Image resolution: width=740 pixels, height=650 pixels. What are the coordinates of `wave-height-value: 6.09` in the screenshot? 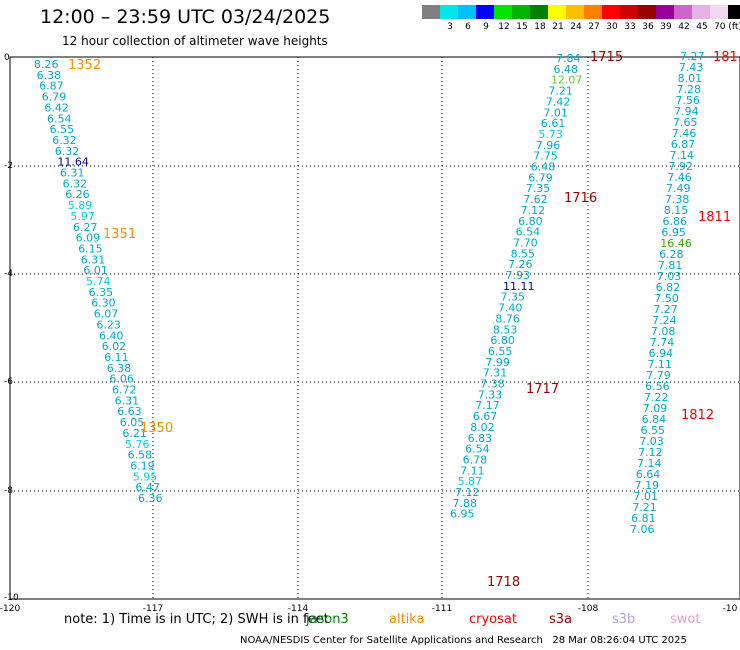 It's located at (88, 238).